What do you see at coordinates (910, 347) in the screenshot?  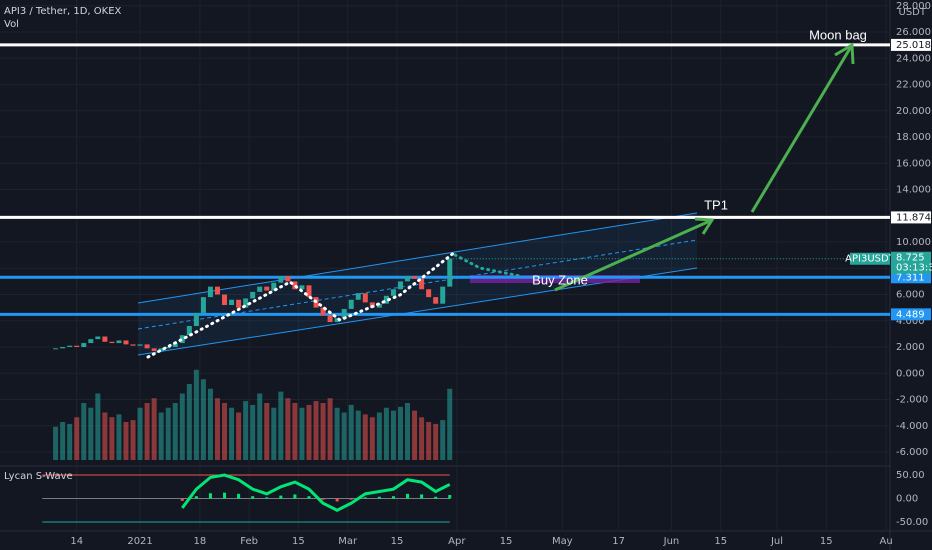 I see `y-tick-label: 2.000` at bounding box center [910, 347].